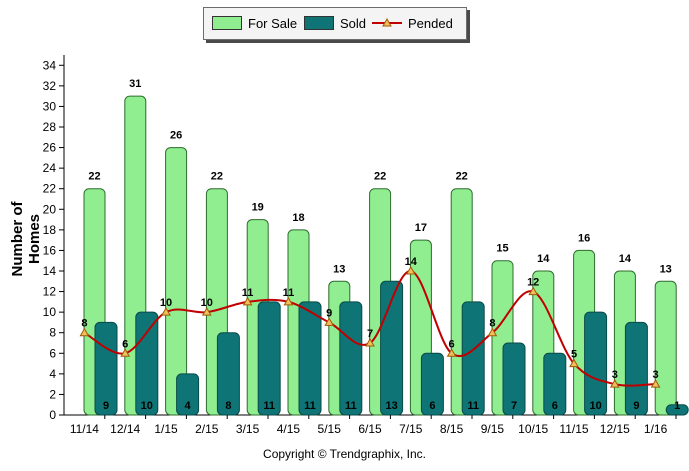  Describe the element at coordinates (248, 293) in the screenshot. I see `pended-value-label: 11` at that location.